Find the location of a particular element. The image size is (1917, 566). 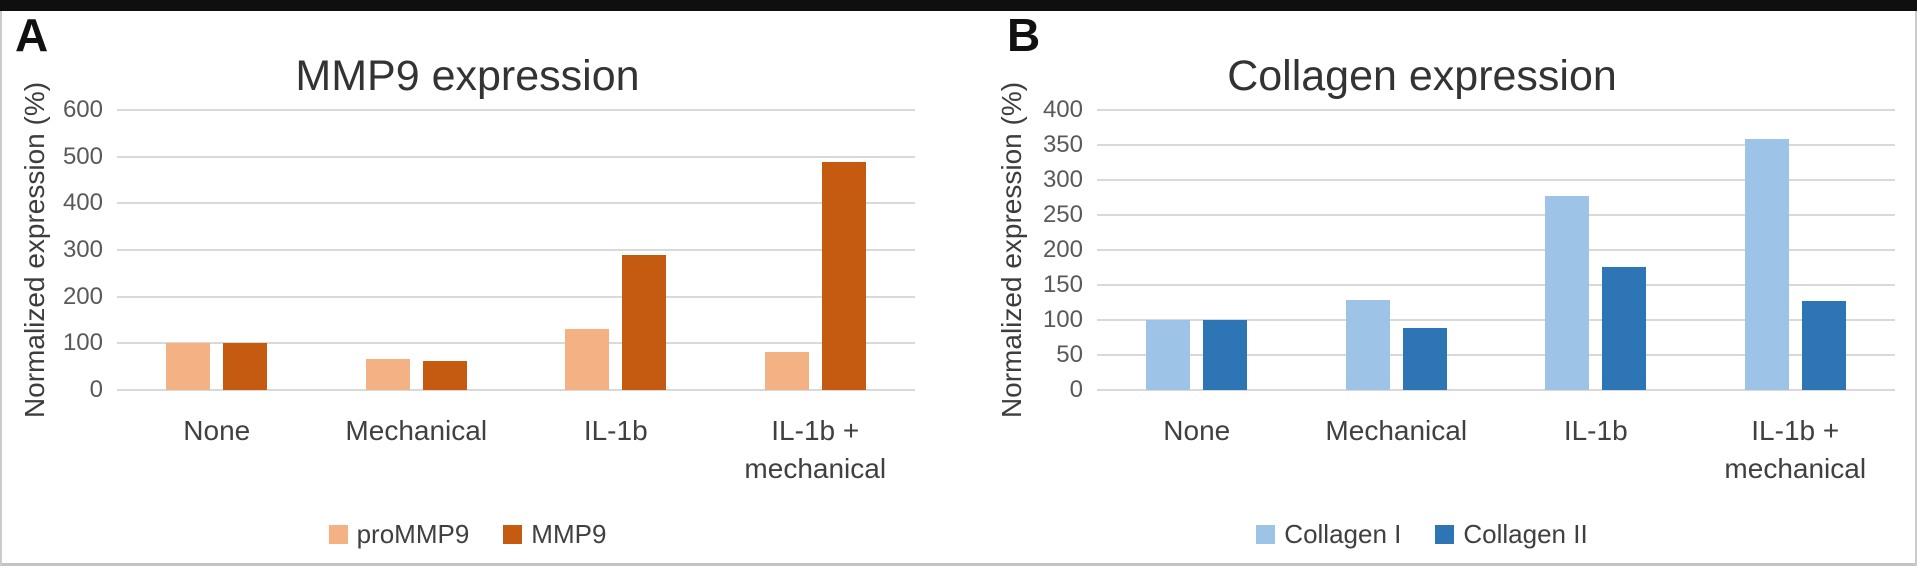

panel-label-b: B is located at coordinates (1024, 35).